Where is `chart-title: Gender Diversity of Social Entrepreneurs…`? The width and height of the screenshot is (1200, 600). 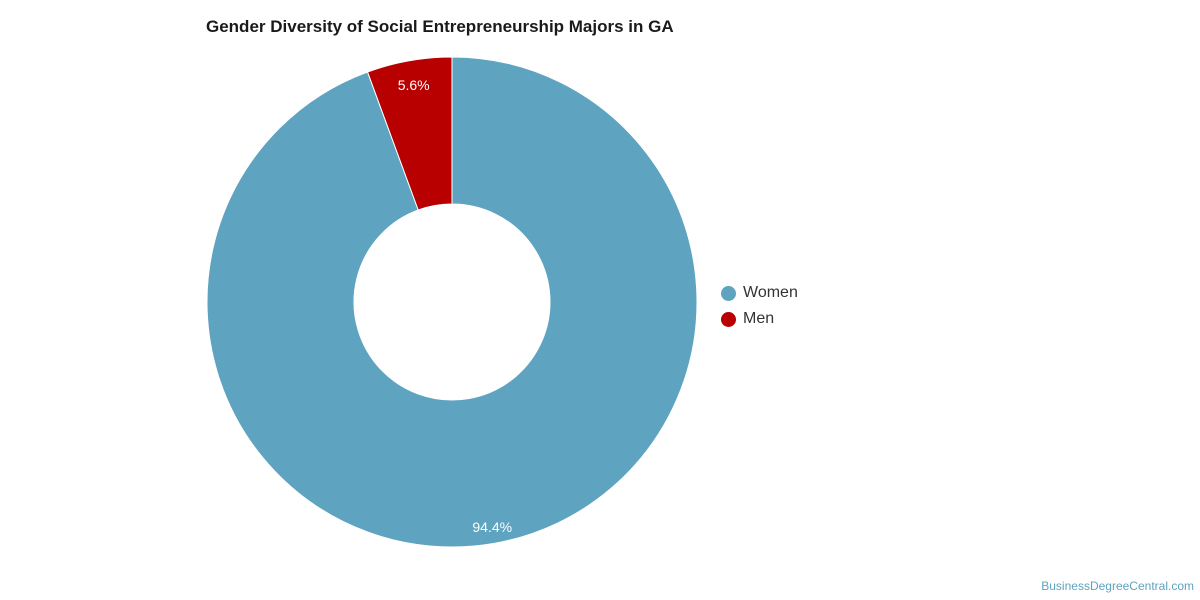 chart-title: Gender Diversity of Social Entrepreneurs… is located at coordinates (440, 26).